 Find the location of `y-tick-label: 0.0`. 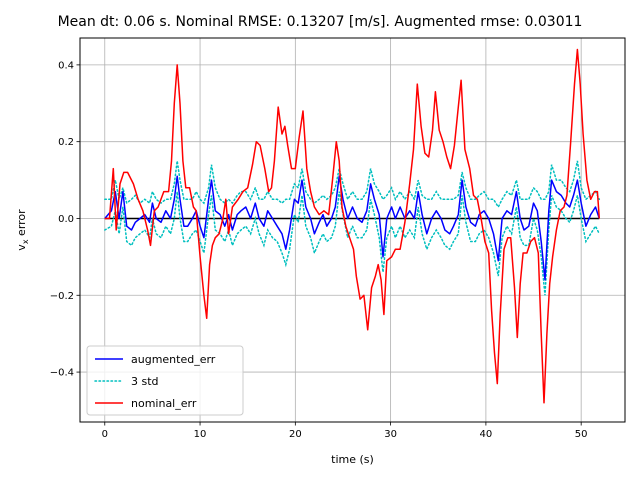

y-tick-label: 0.0 is located at coordinates (66, 219).